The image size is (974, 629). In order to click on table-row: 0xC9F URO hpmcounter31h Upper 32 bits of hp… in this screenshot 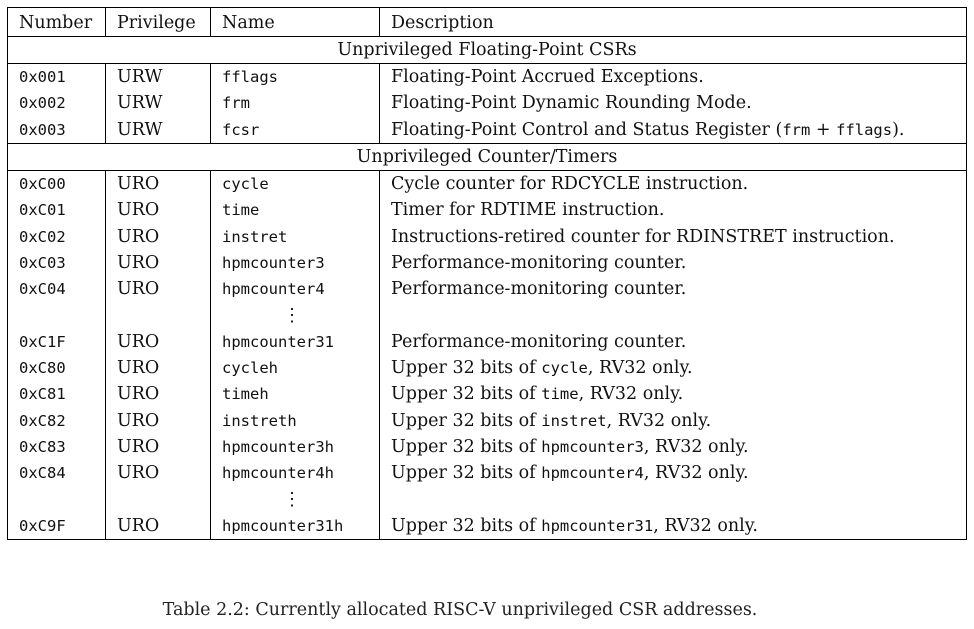, I will do `click(487, 526)`.